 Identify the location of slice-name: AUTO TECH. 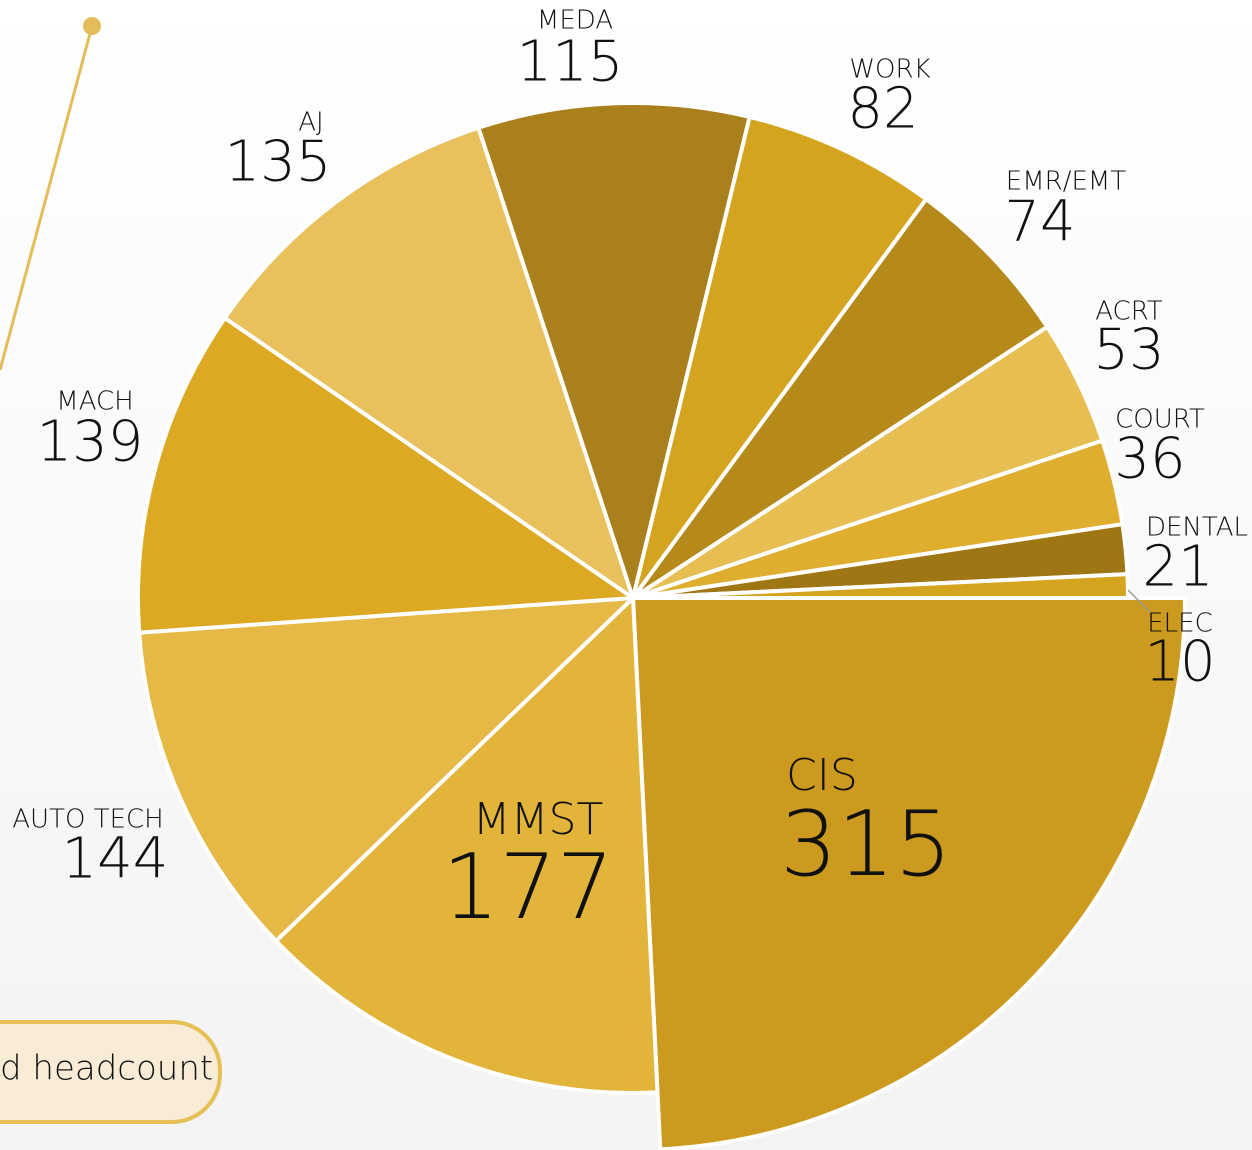
(87, 820).